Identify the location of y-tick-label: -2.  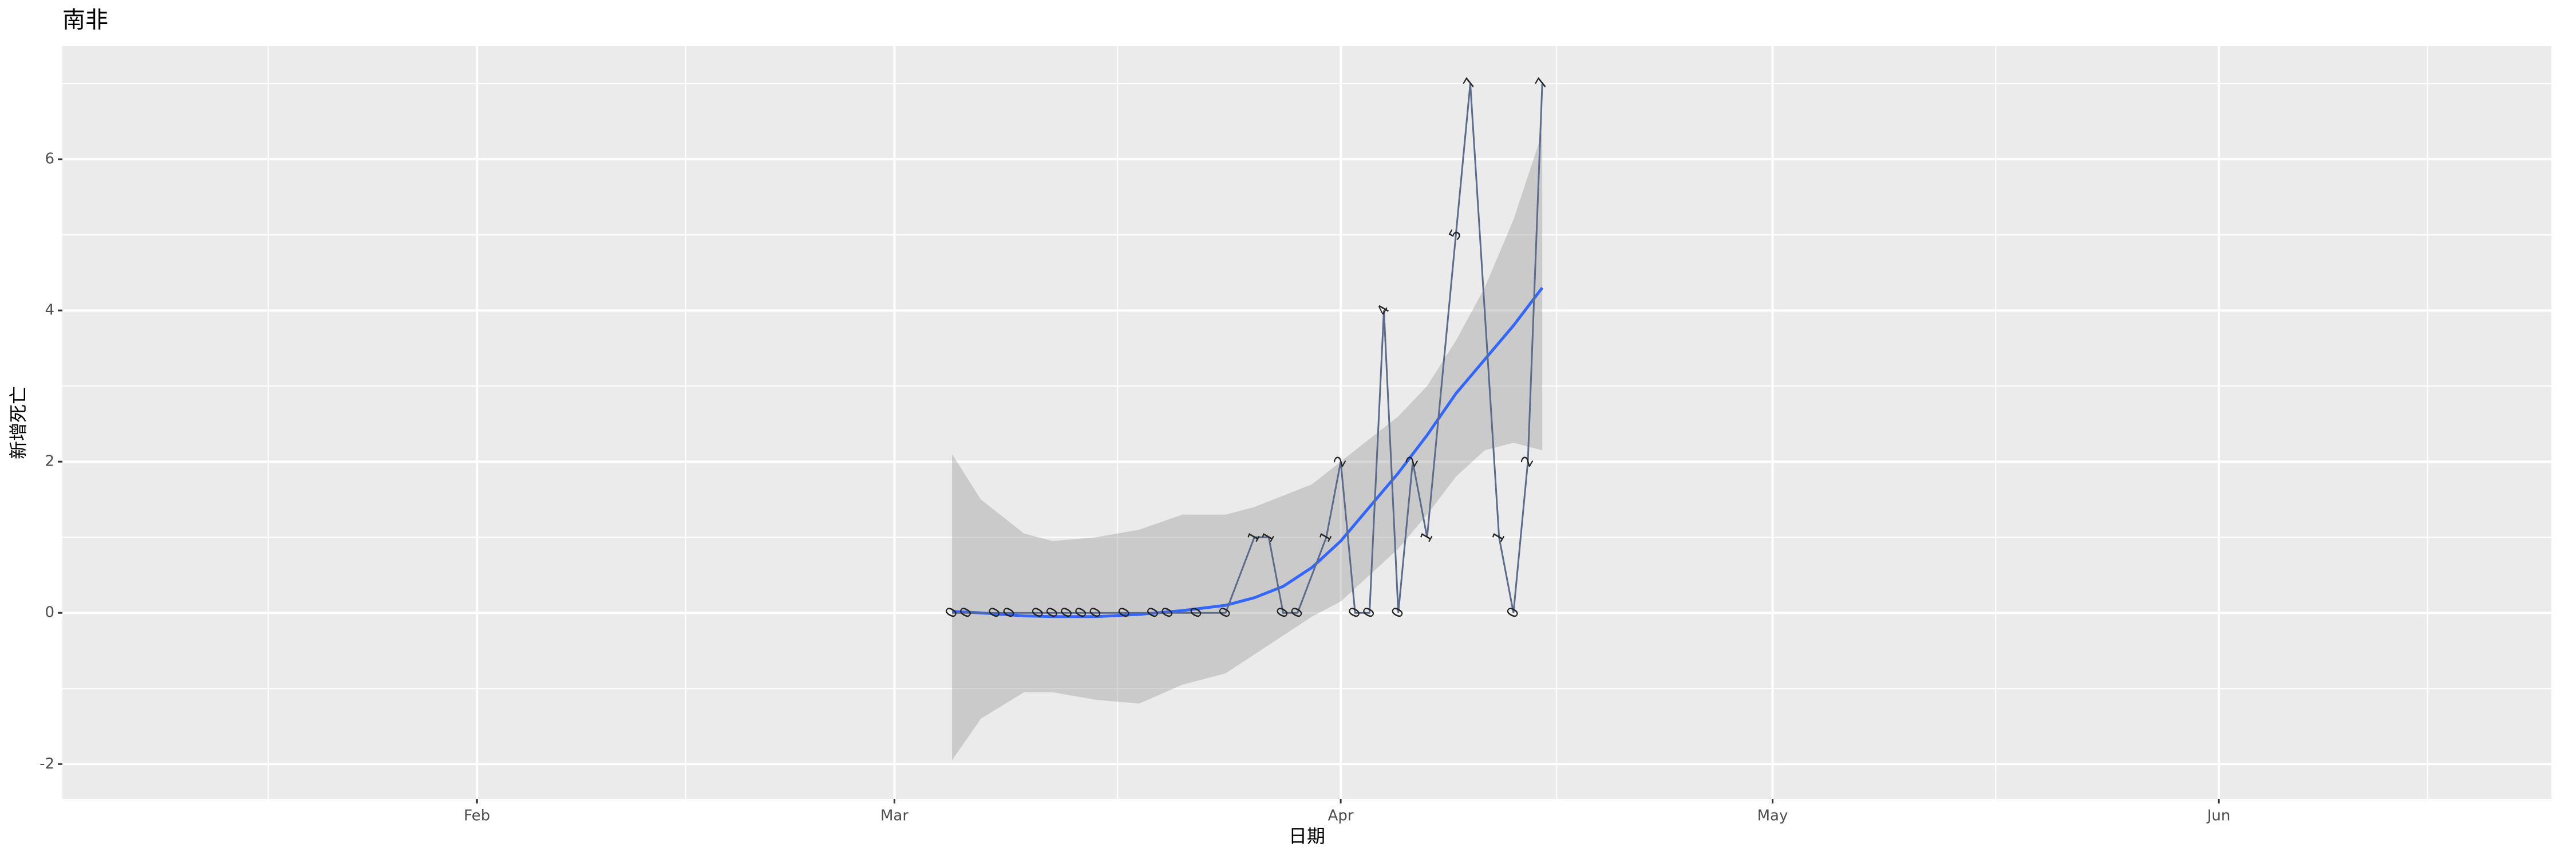
(46, 764).